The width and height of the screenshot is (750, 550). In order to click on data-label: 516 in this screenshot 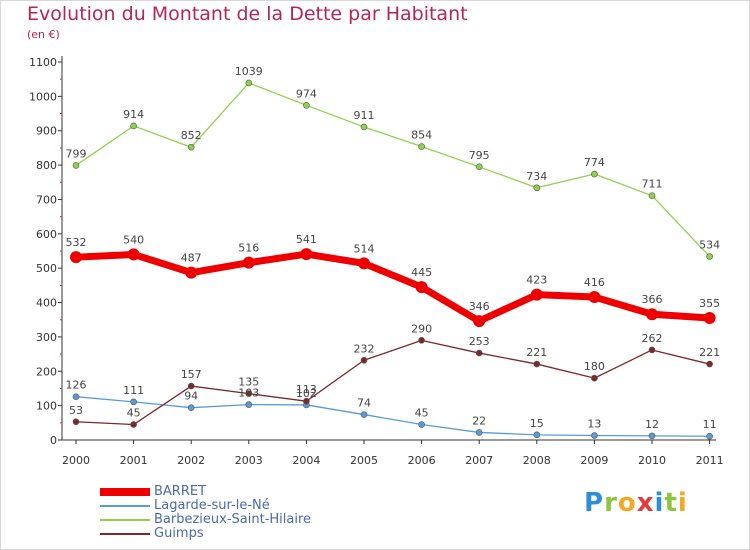, I will do `click(248, 248)`.